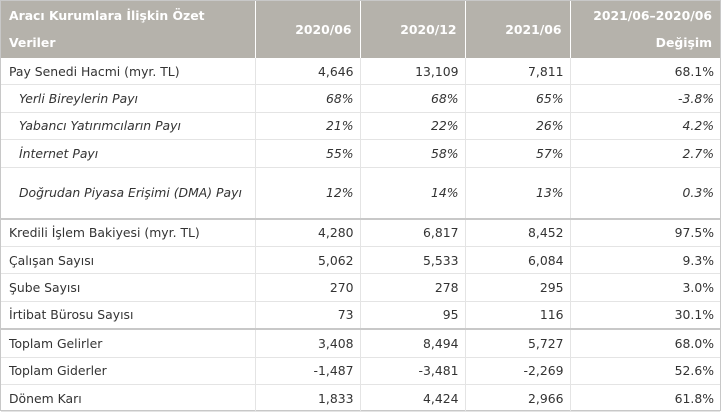 Image resolution: width=721 pixels, height=412 pixels. I want to click on cell-2020-12: 8,494, so click(413, 343).